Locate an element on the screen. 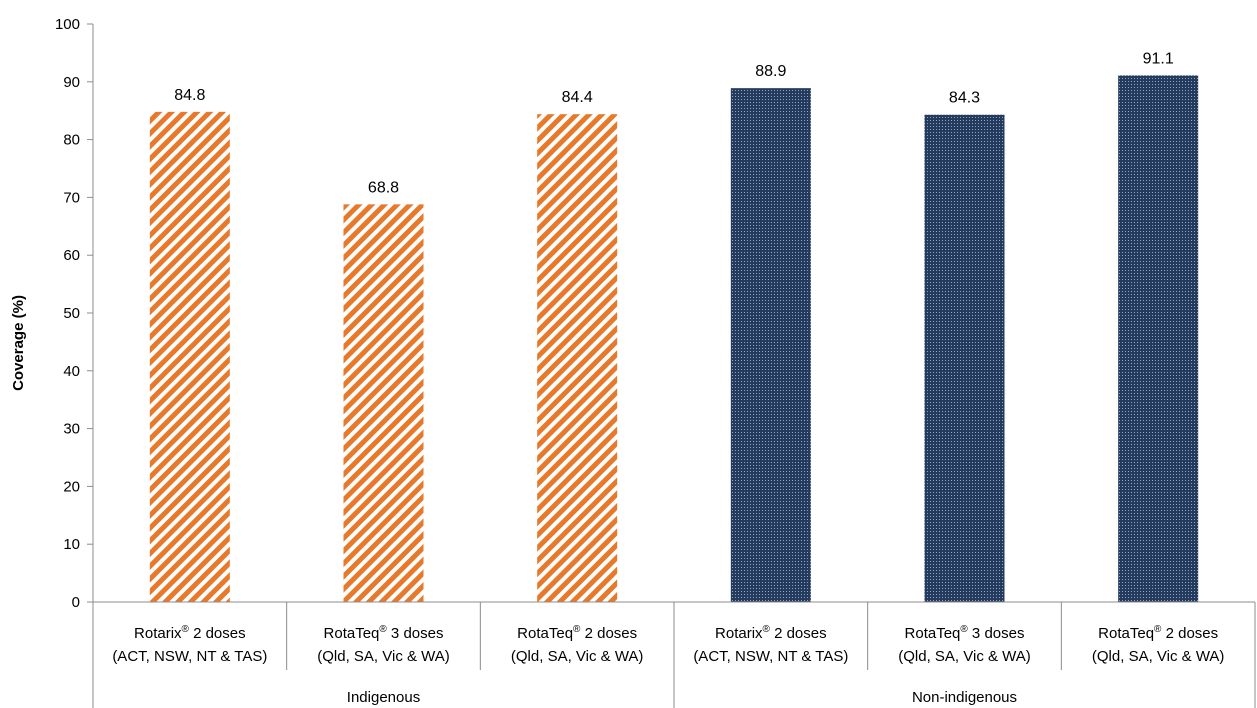  y-tick-label: 70 is located at coordinates (71, 197).